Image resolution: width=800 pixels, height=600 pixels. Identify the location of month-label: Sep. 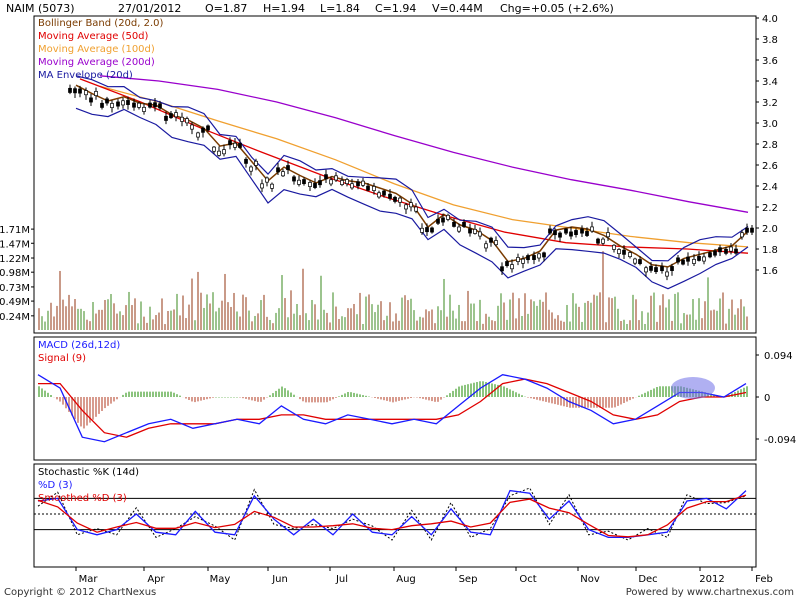
(468, 579).